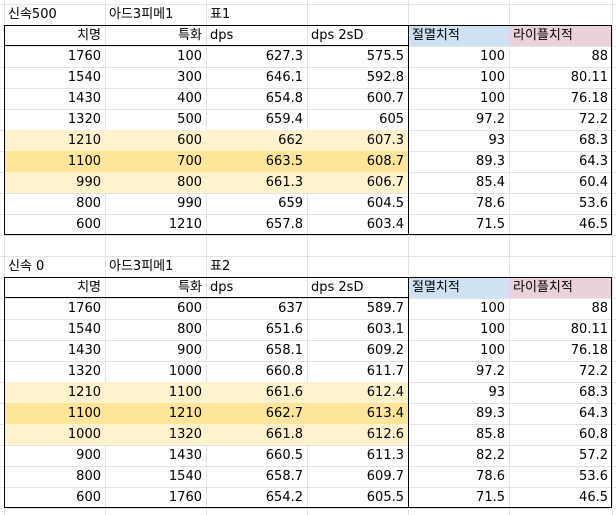  Describe the element at coordinates (458, 392) in the screenshot. I see `data-cell: 93` at that location.